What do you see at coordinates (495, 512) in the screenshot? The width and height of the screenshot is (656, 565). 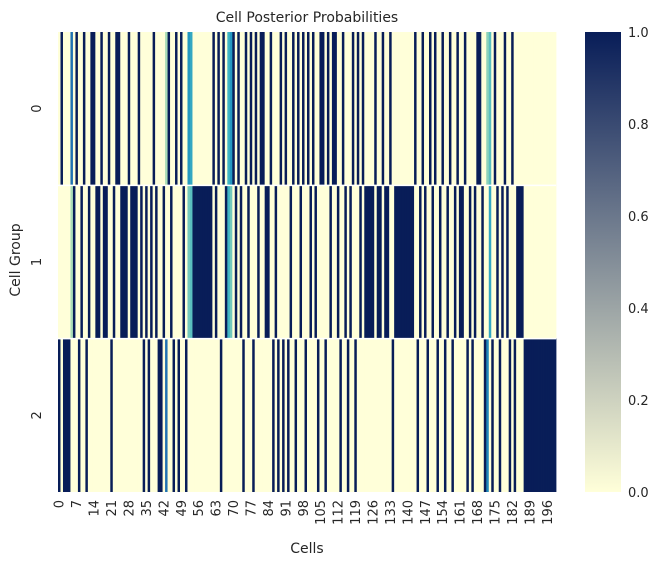 I see `x-tick-label: 175` at bounding box center [495, 512].